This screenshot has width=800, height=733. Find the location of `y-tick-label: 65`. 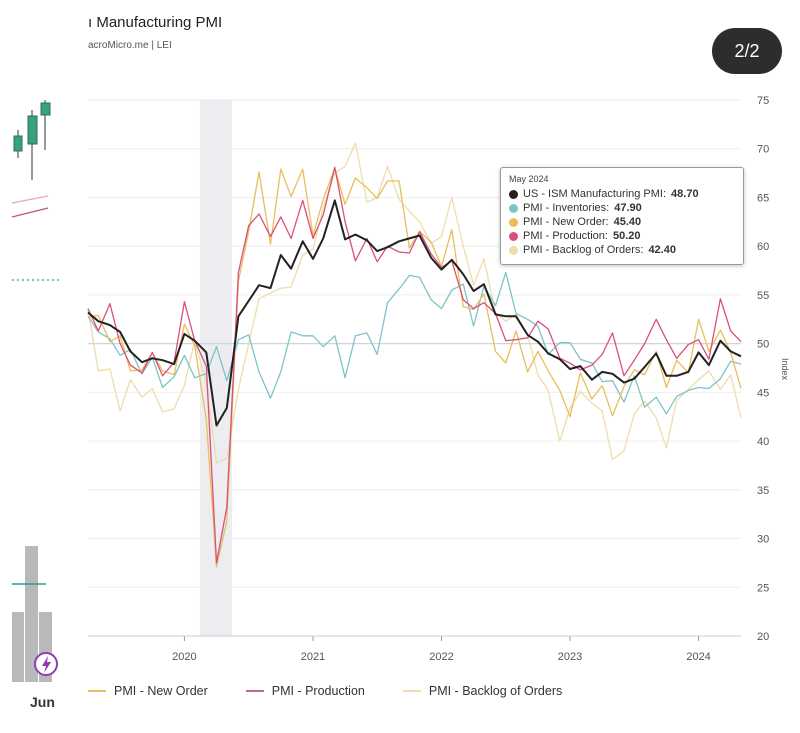

y-tick-label: 65 is located at coordinates (763, 198).